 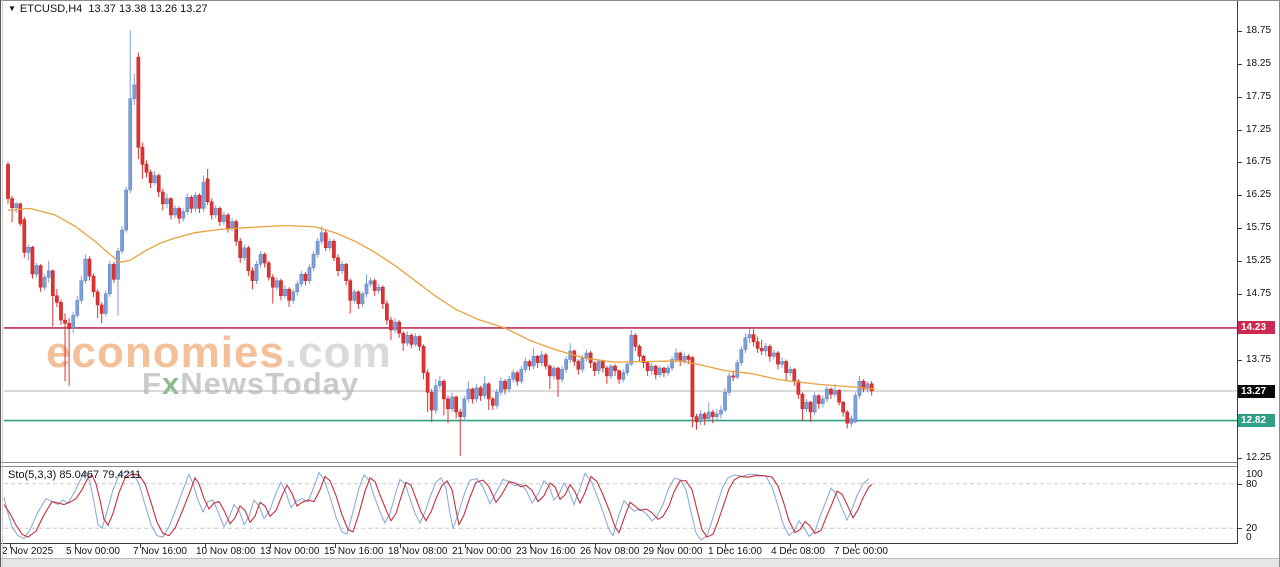 What do you see at coordinates (12, 8) in the screenshot?
I see `symbol-dropdown-icon: ▼` at bounding box center [12, 8].